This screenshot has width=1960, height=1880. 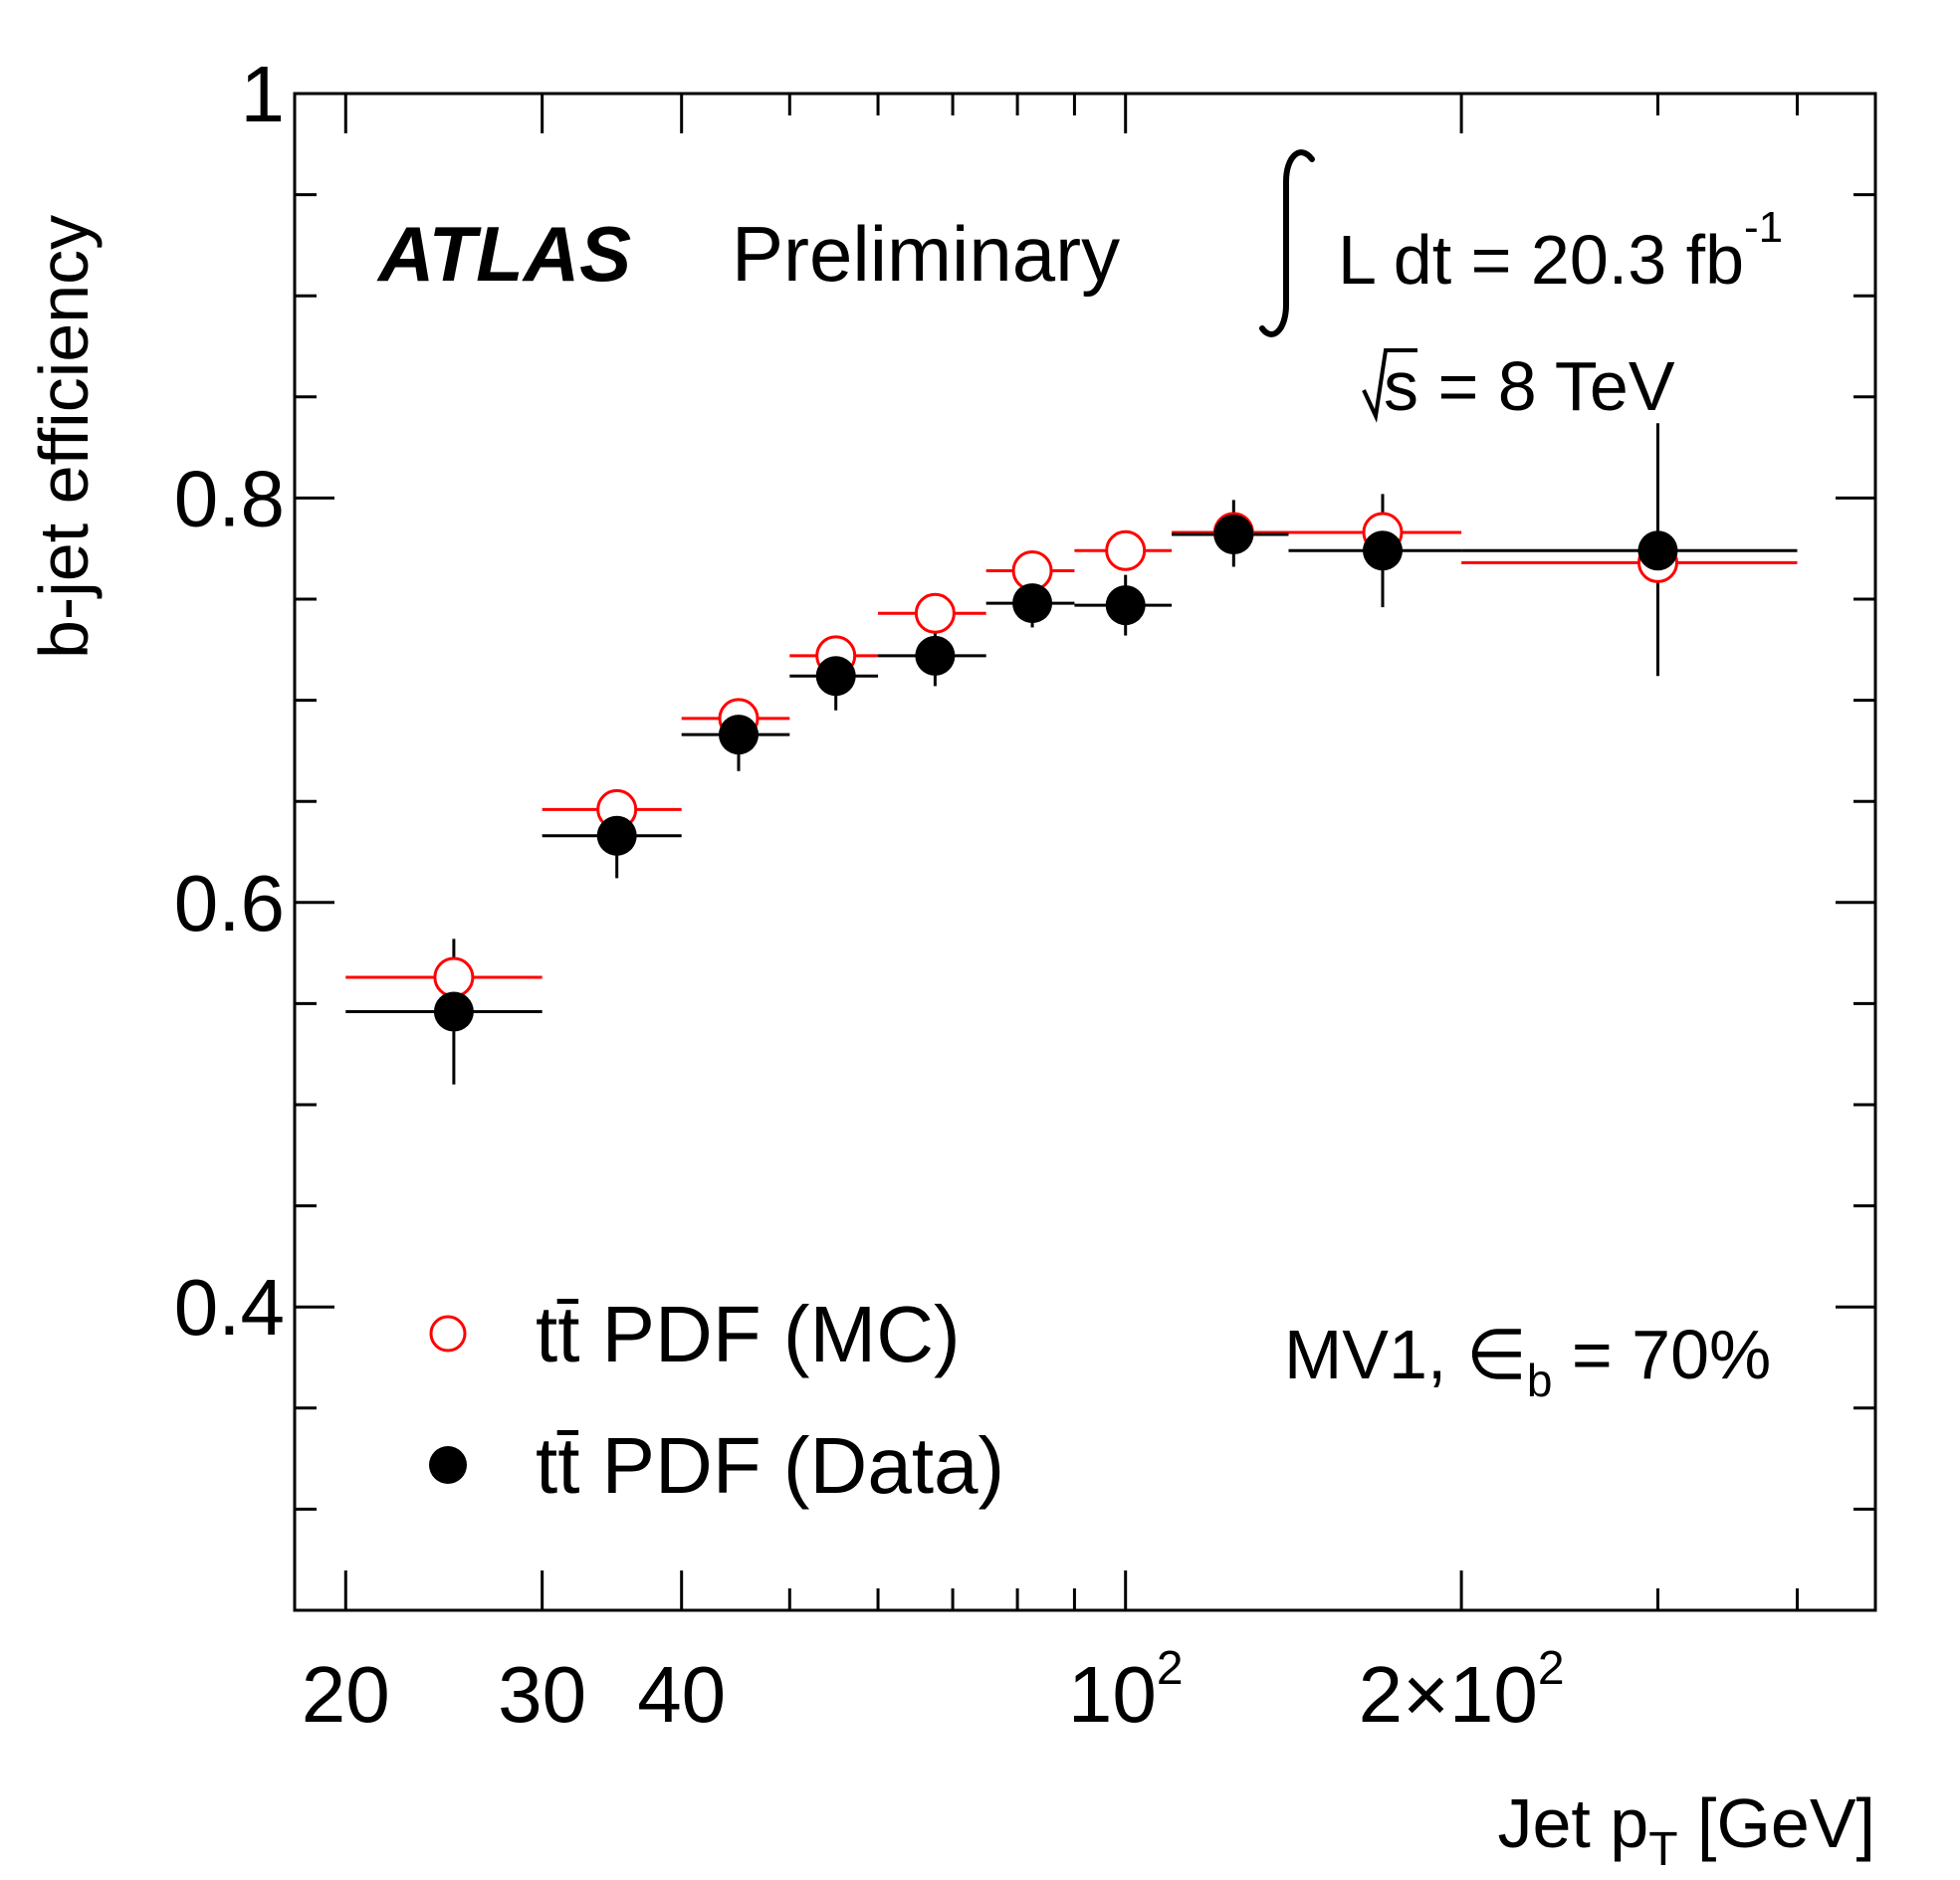 What do you see at coordinates (263, 94) in the screenshot?
I see `y-tick-label: 1` at bounding box center [263, 94].